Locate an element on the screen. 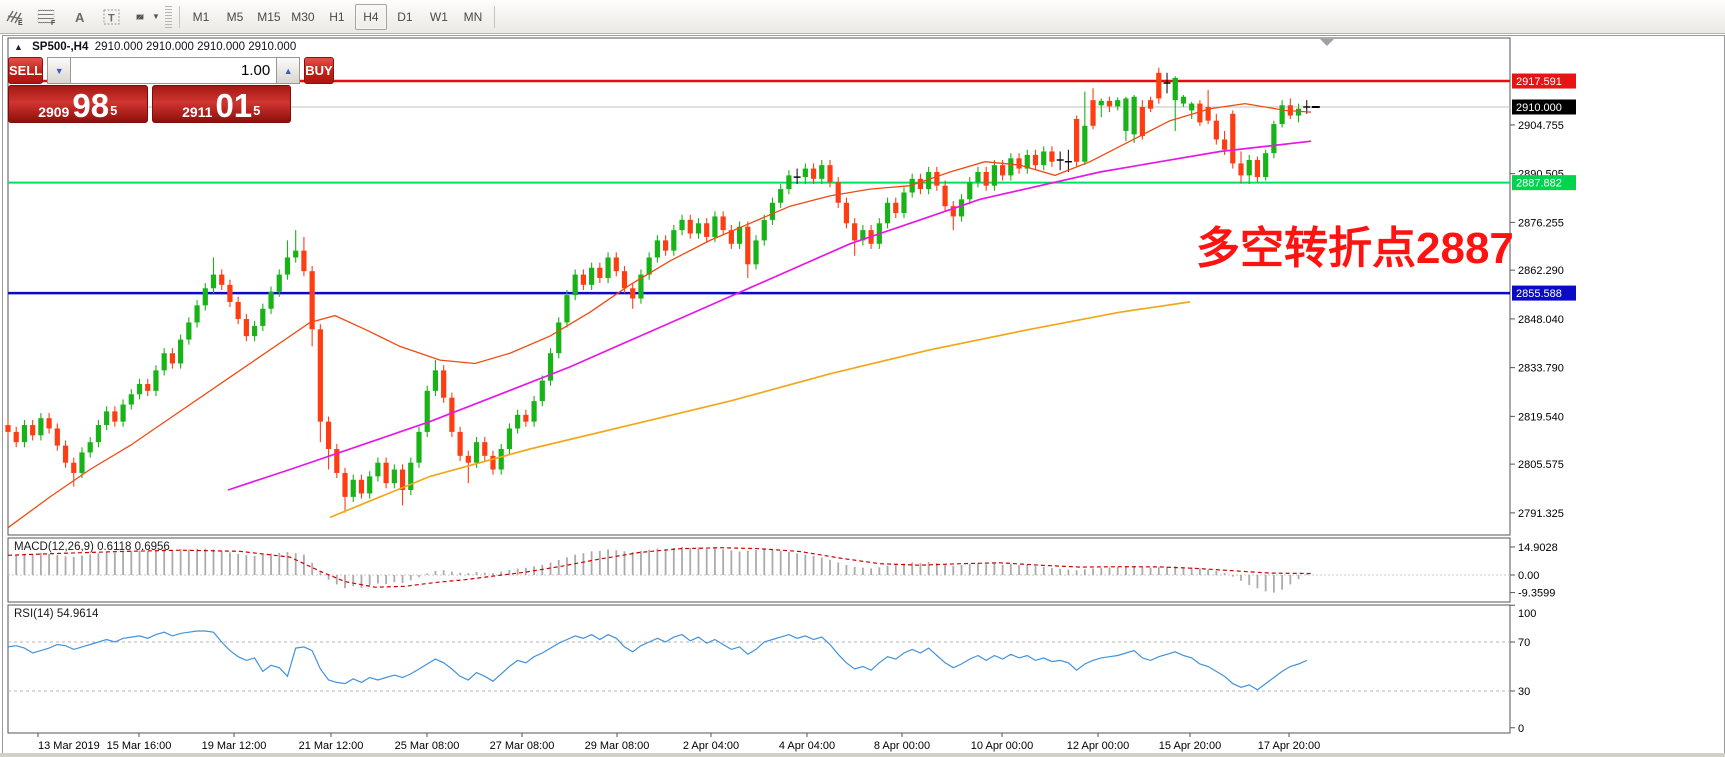 The height and width of the screenshot is (757, 1725). wave-tool-button: E is located at coordinates (16, 17).